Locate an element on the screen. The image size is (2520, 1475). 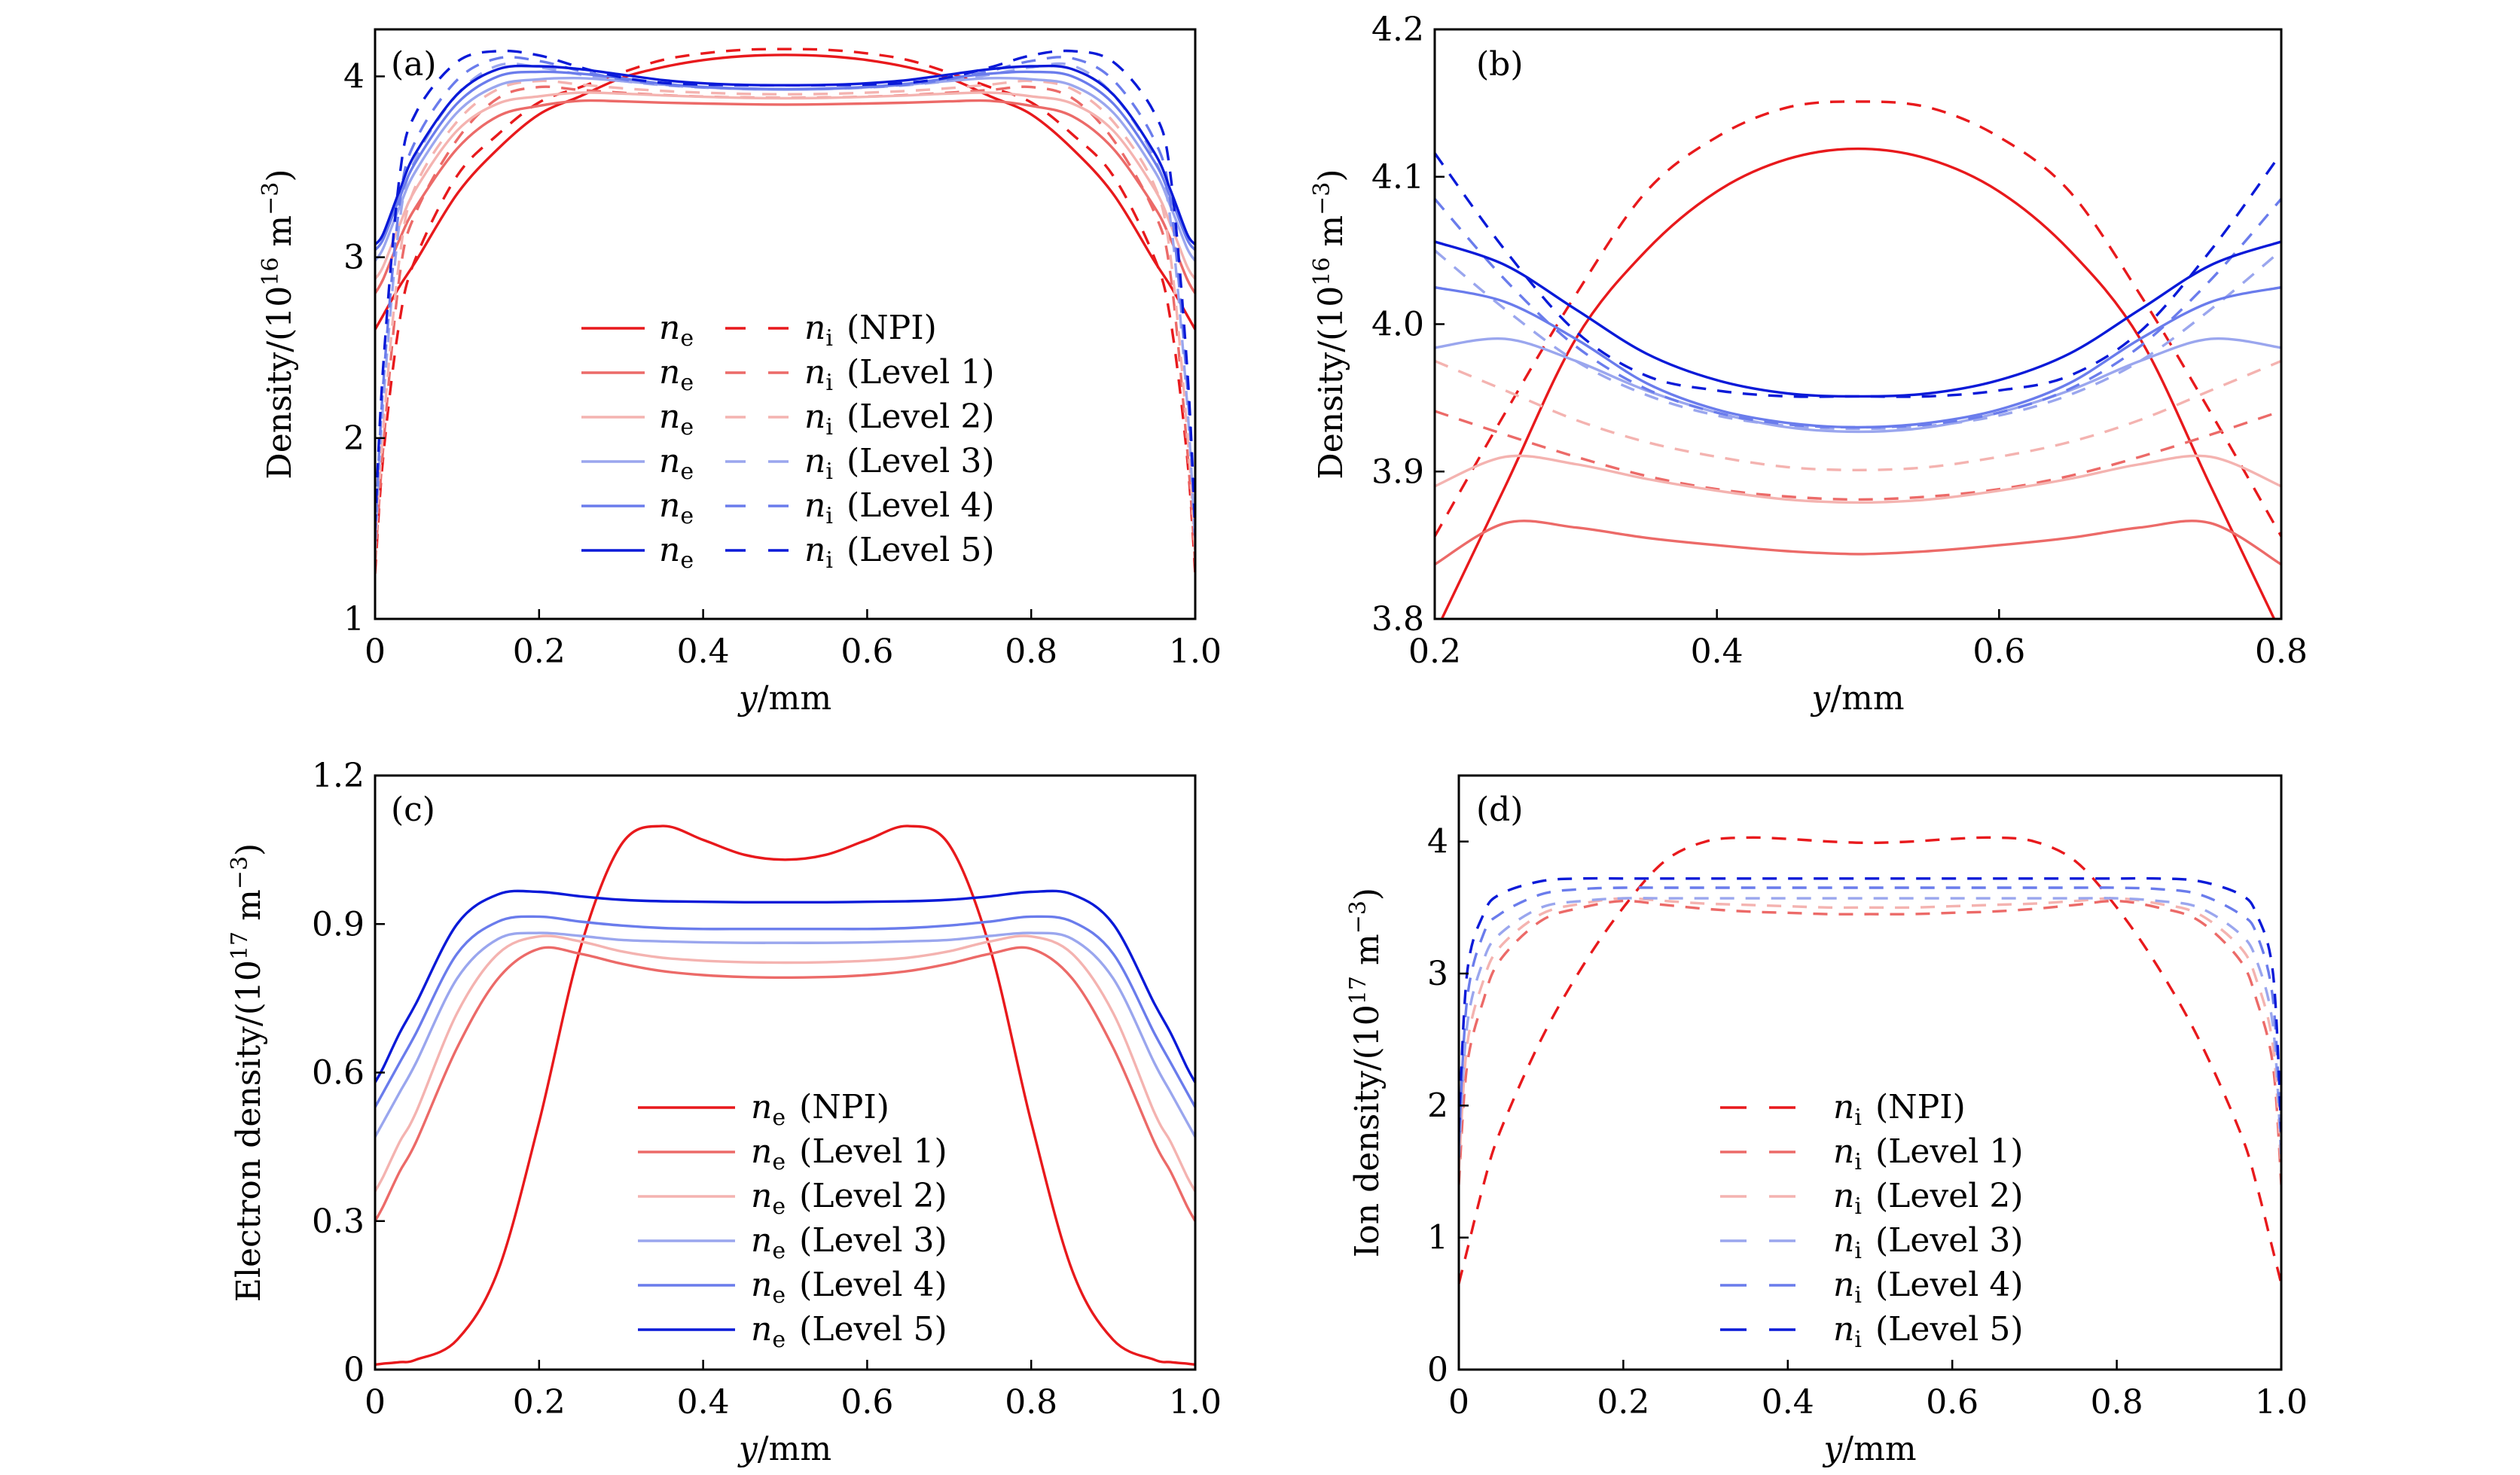
y-tick-label: 3.9 is located at coordinates (1397, 472).